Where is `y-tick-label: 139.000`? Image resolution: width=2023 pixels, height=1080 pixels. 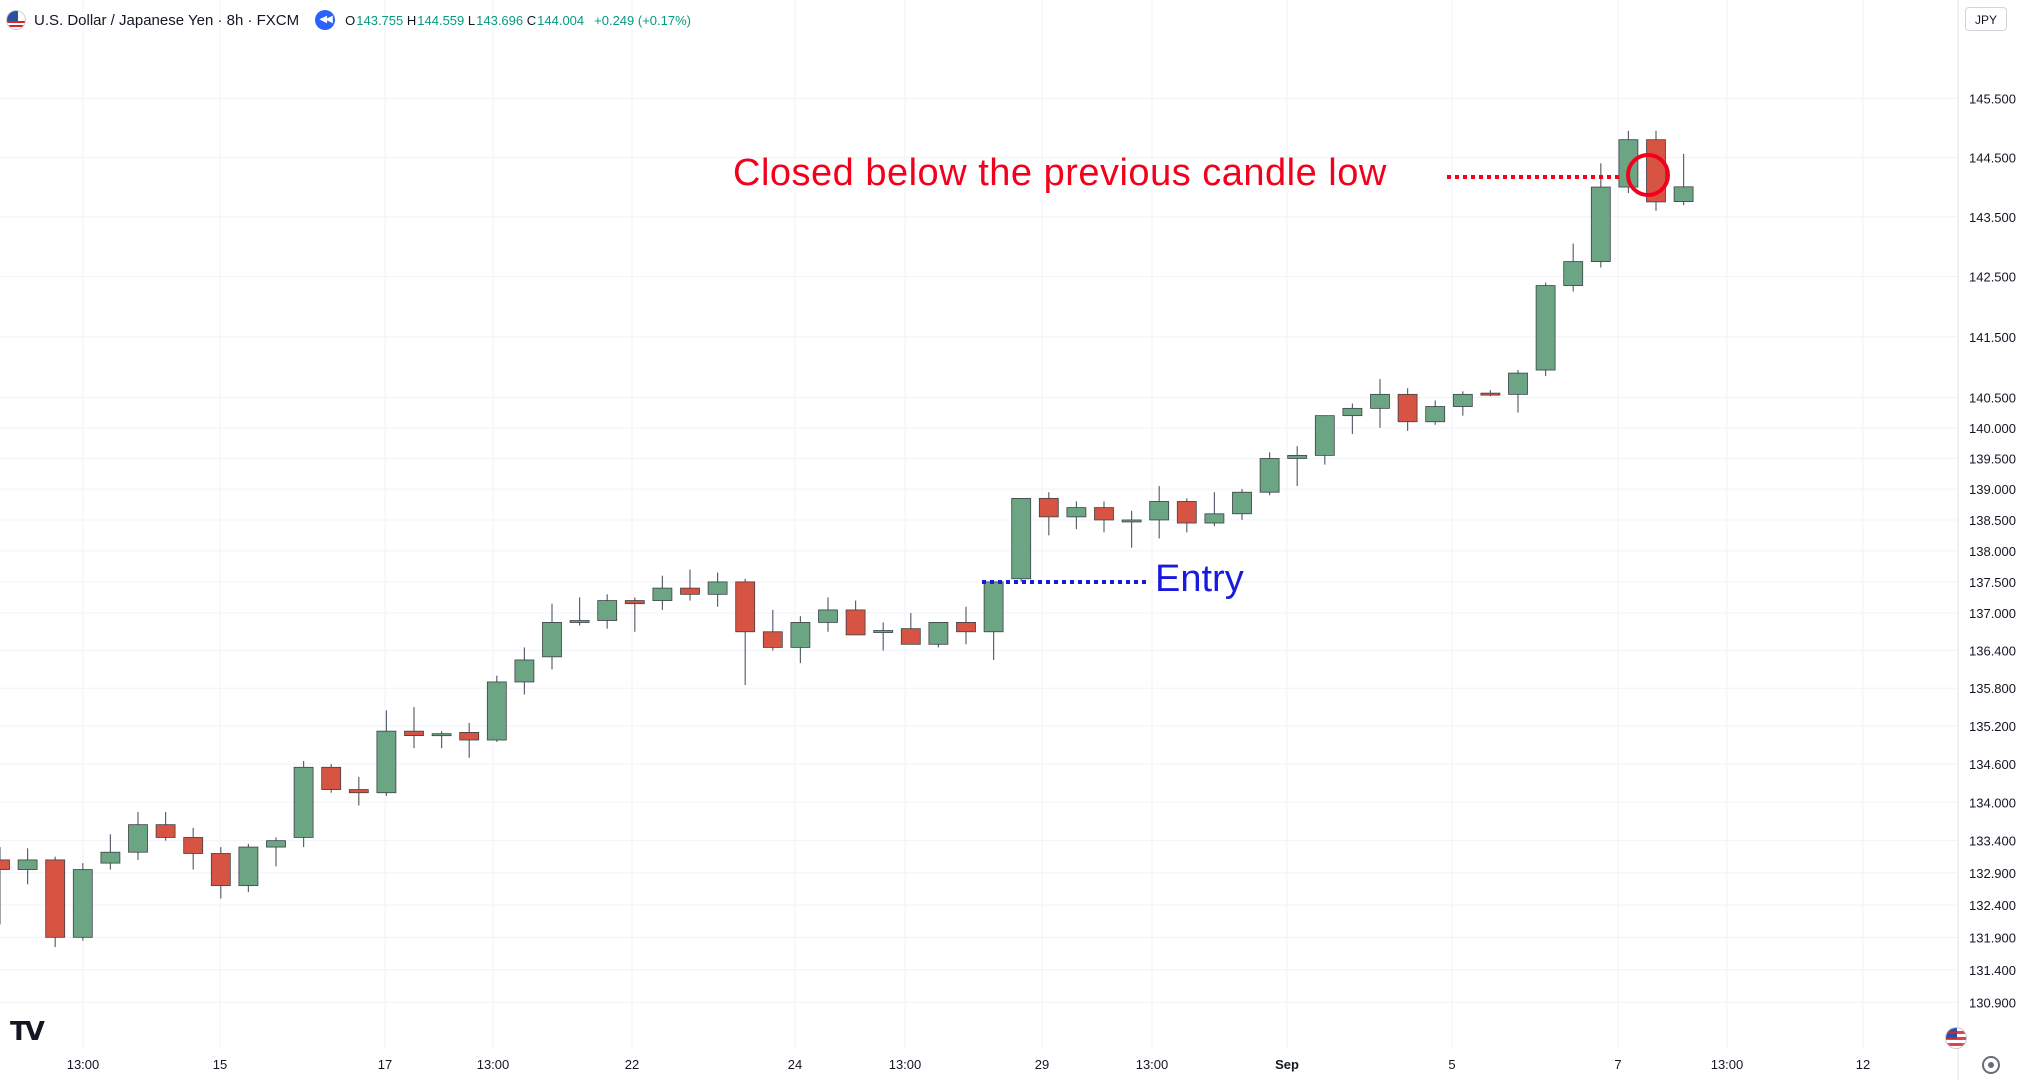 y-tick-label: 139.000 is located at coordinates (1992, 489).